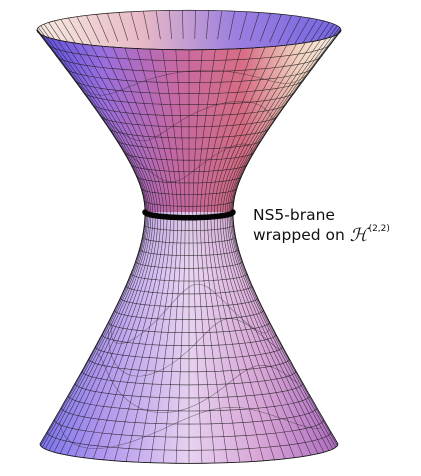 The height and width of the screenshot is (476, 421). I want to click on surface-inner-rim, so click(189, 32).